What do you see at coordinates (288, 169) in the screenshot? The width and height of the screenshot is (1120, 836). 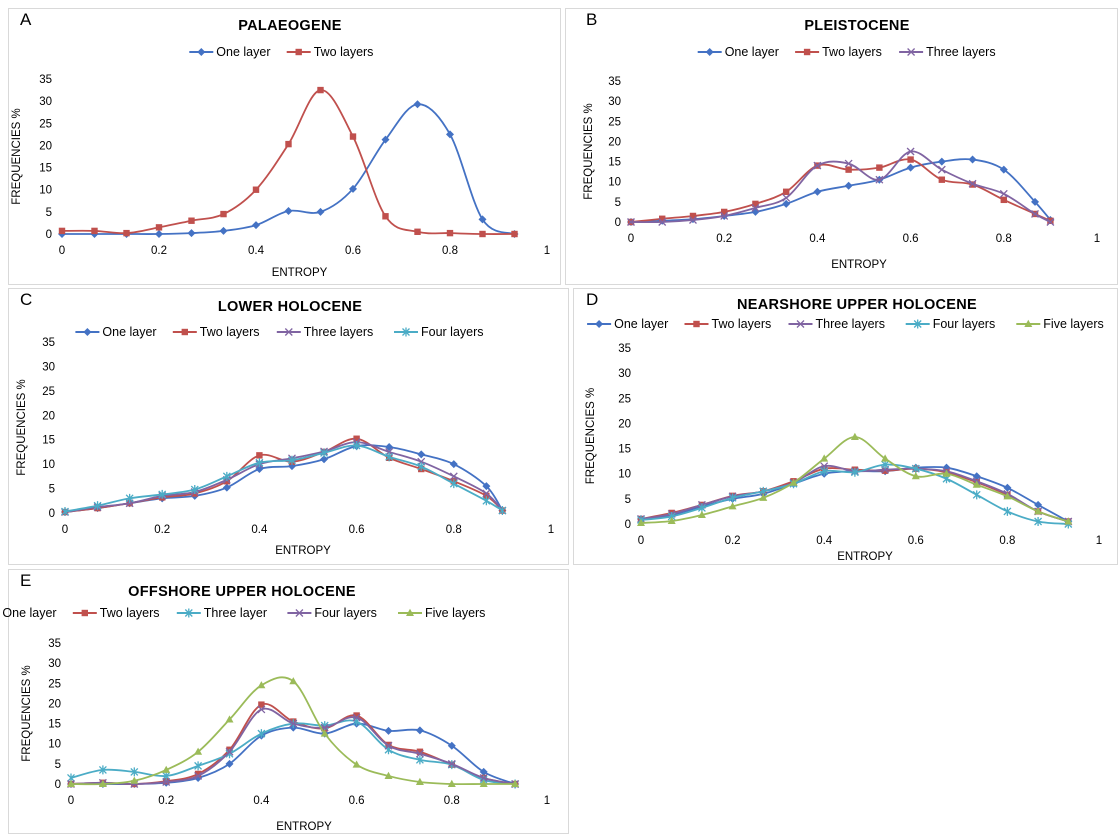 I see `series-one-layer` at bounding box center [288, 169].